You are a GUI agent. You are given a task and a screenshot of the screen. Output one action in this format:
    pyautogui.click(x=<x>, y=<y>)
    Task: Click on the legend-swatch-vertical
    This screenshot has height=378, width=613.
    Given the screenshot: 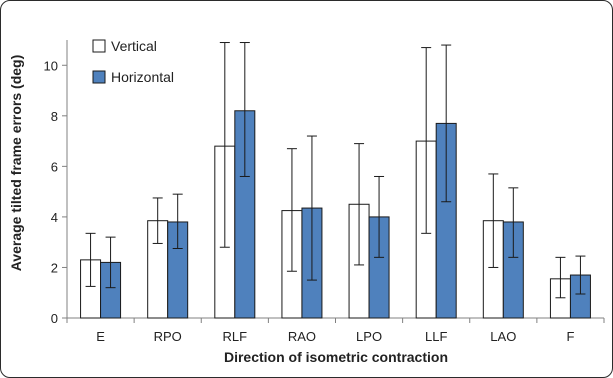 What is the action you would take?
    pyautogui.click(x=99, y=46)
    